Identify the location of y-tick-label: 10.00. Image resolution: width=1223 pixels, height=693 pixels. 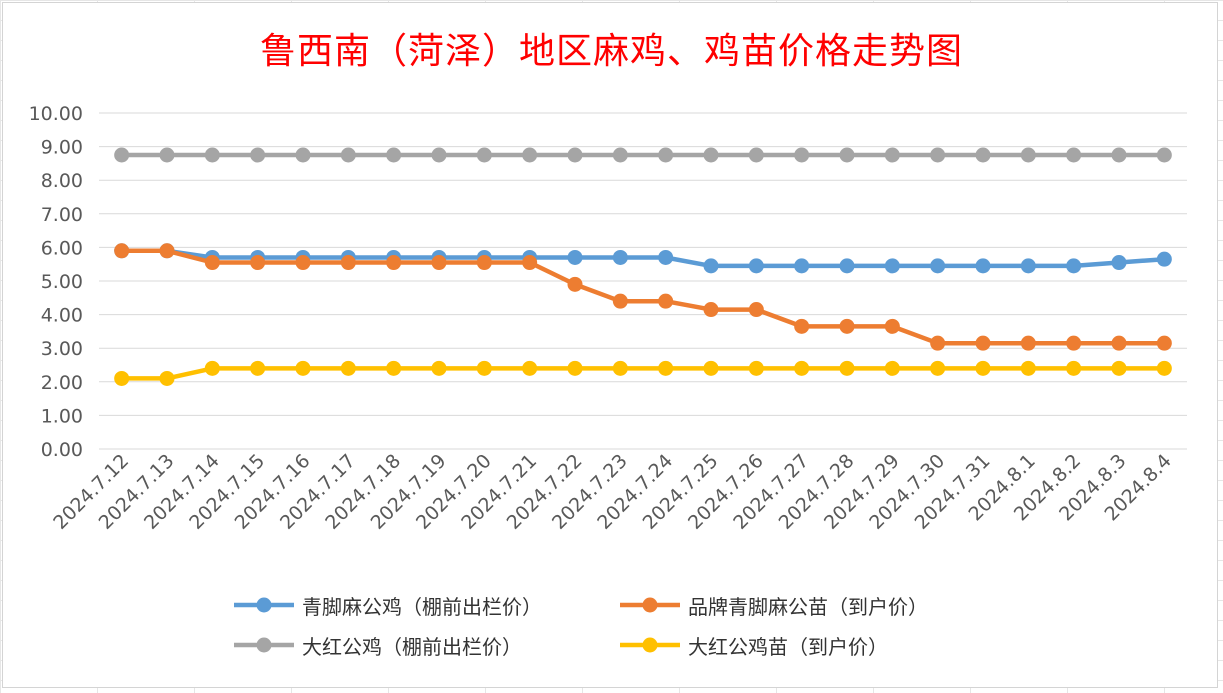
(56, 114).